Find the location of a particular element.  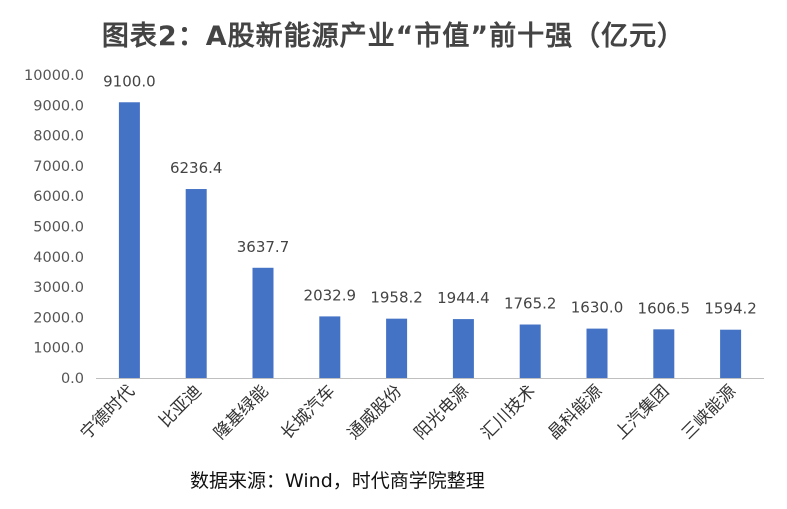

category-label: 比亚迪 is located at coordinates (181, 406).